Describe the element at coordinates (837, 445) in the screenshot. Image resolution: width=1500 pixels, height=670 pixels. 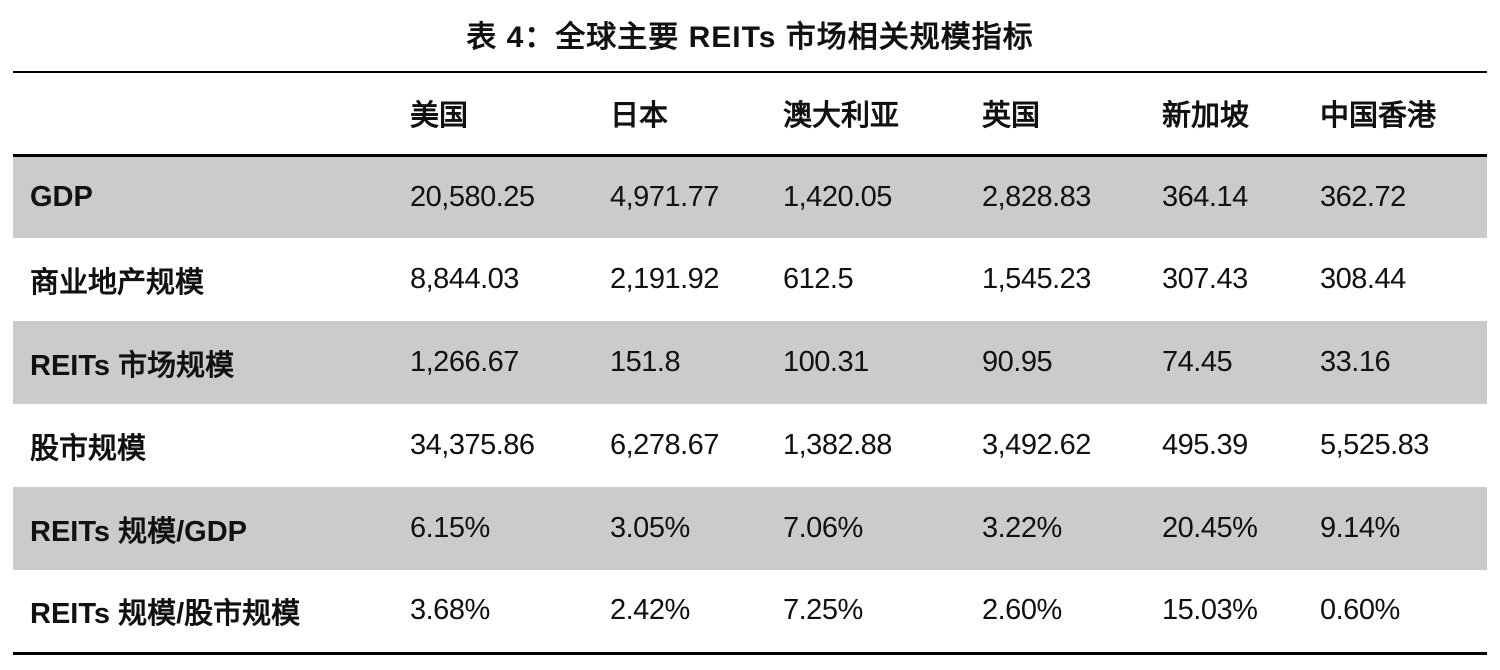
I see `cell-value: 1,382.88` at that location.